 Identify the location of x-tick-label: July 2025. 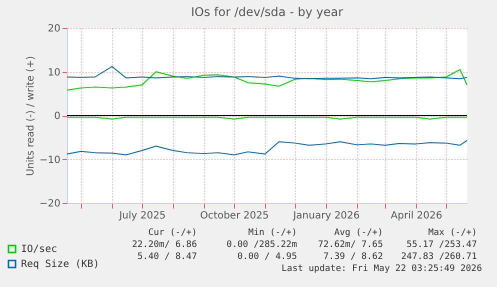
(142, 216).